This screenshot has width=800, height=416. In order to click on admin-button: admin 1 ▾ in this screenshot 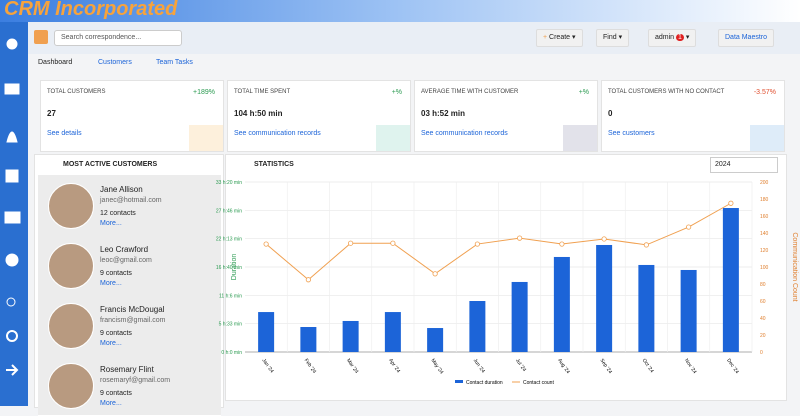, I will do `click(672, 38)`.